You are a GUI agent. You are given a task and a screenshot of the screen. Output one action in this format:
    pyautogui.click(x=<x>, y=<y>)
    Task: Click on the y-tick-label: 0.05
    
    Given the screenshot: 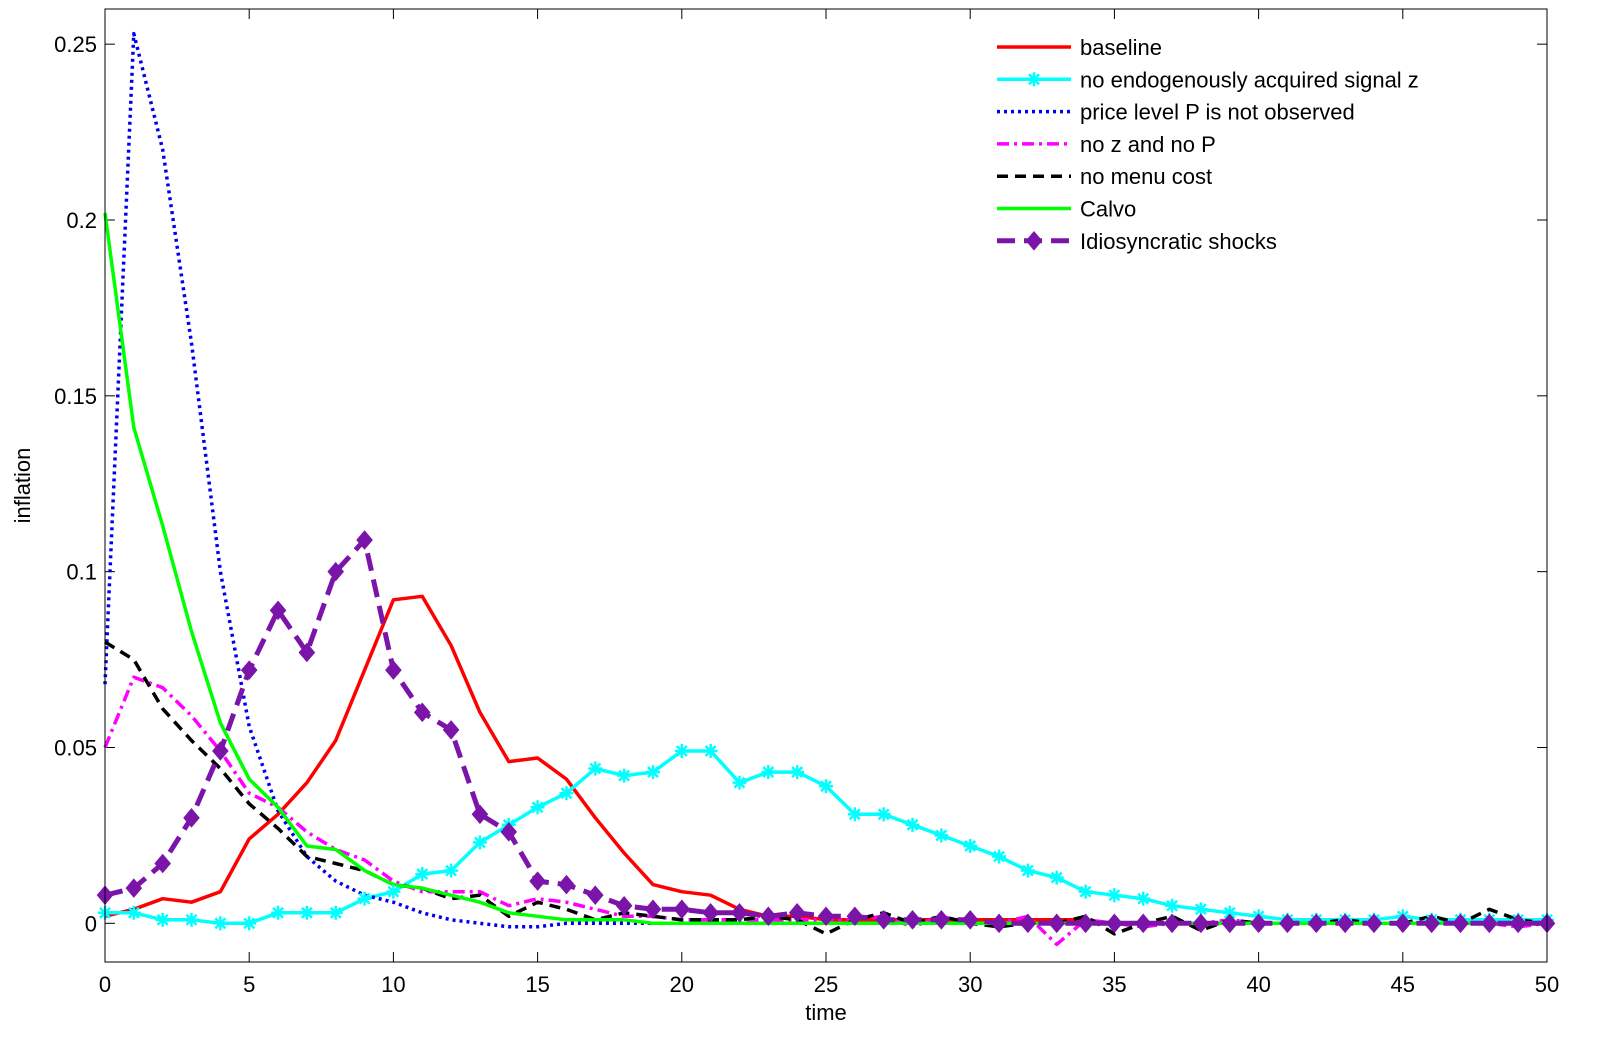 What is the action you would take?
    pyautogui.click(x=75, y=747)
    